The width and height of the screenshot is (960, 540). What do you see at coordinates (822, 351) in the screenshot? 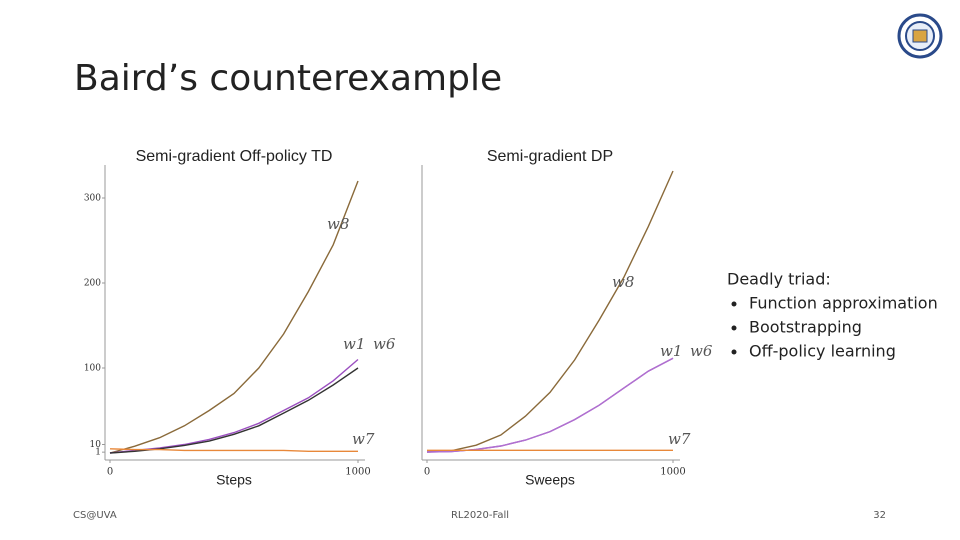
I see `bullet: Off-policy learning` at bounding box center [822, 351].